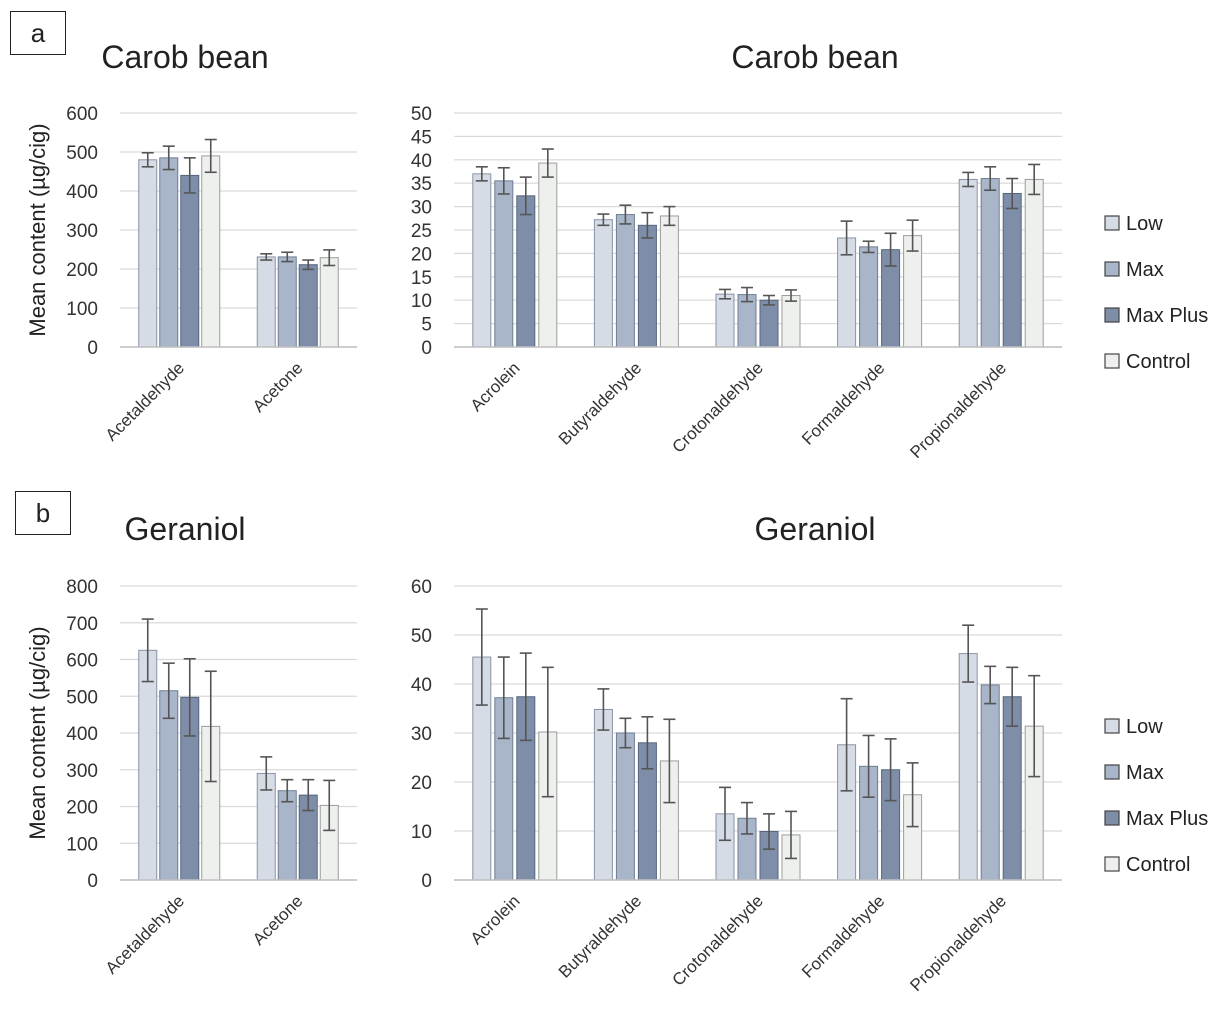 This screenshot has width=1215, height=1012. What do you see at coordinates (421, 184) in the screenshot?
I see `y-tick-label: 35` at bounding box center [421, 184].